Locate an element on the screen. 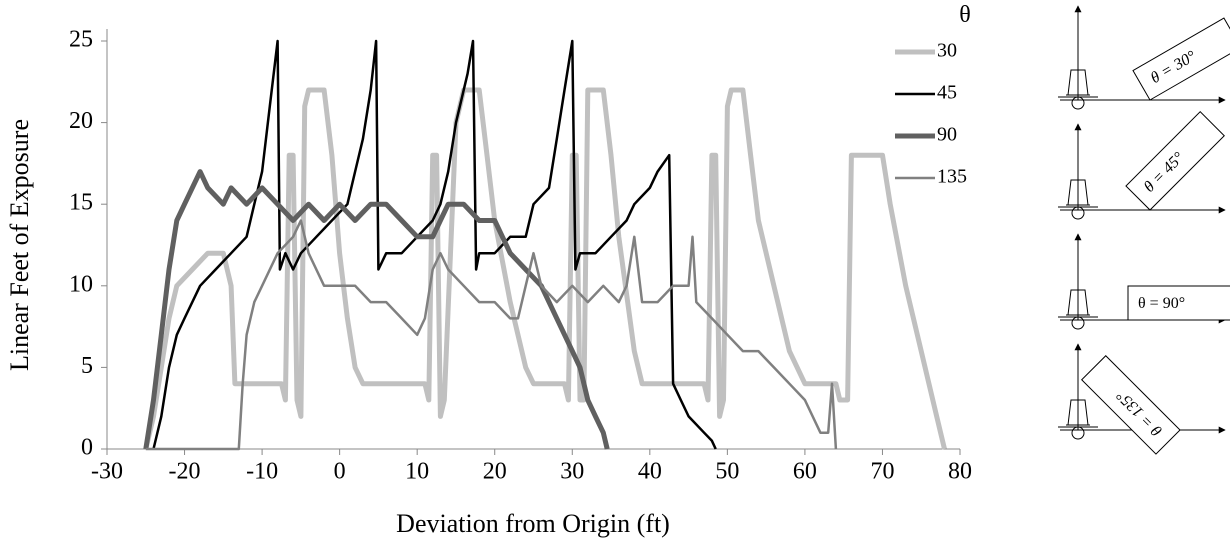 Image resolution: width=1230 pixels, height=557 pixels. beam: θ = 30° is located at coordinates (1181, 59).